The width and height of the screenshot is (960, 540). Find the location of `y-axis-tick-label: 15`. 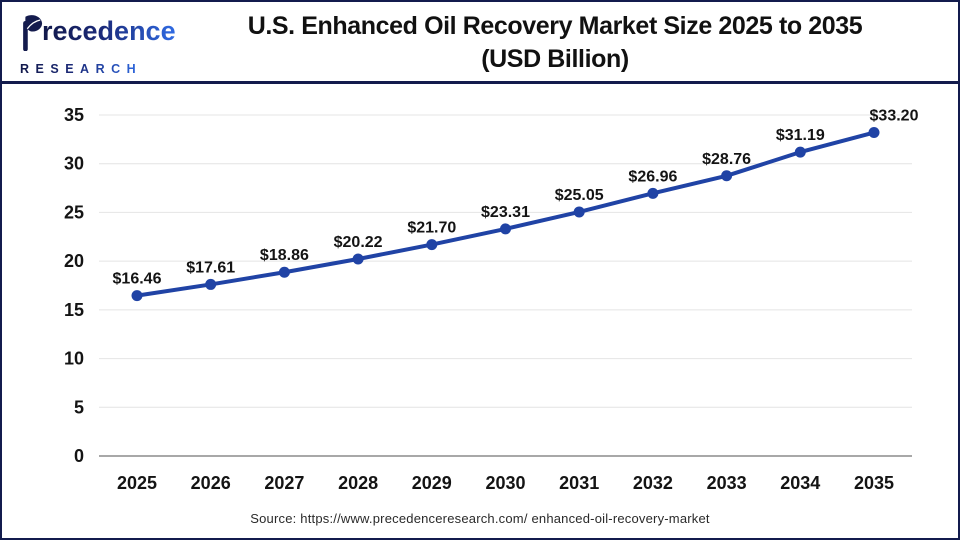

y-axis-tick-label: 15 is located at coordinates (74, 310).